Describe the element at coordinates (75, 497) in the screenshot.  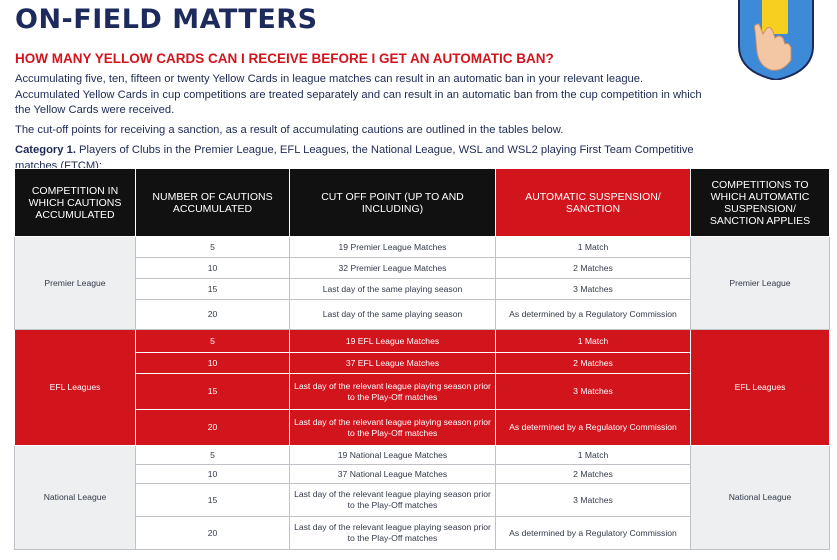
I see `competition-cell: National League` at that location.